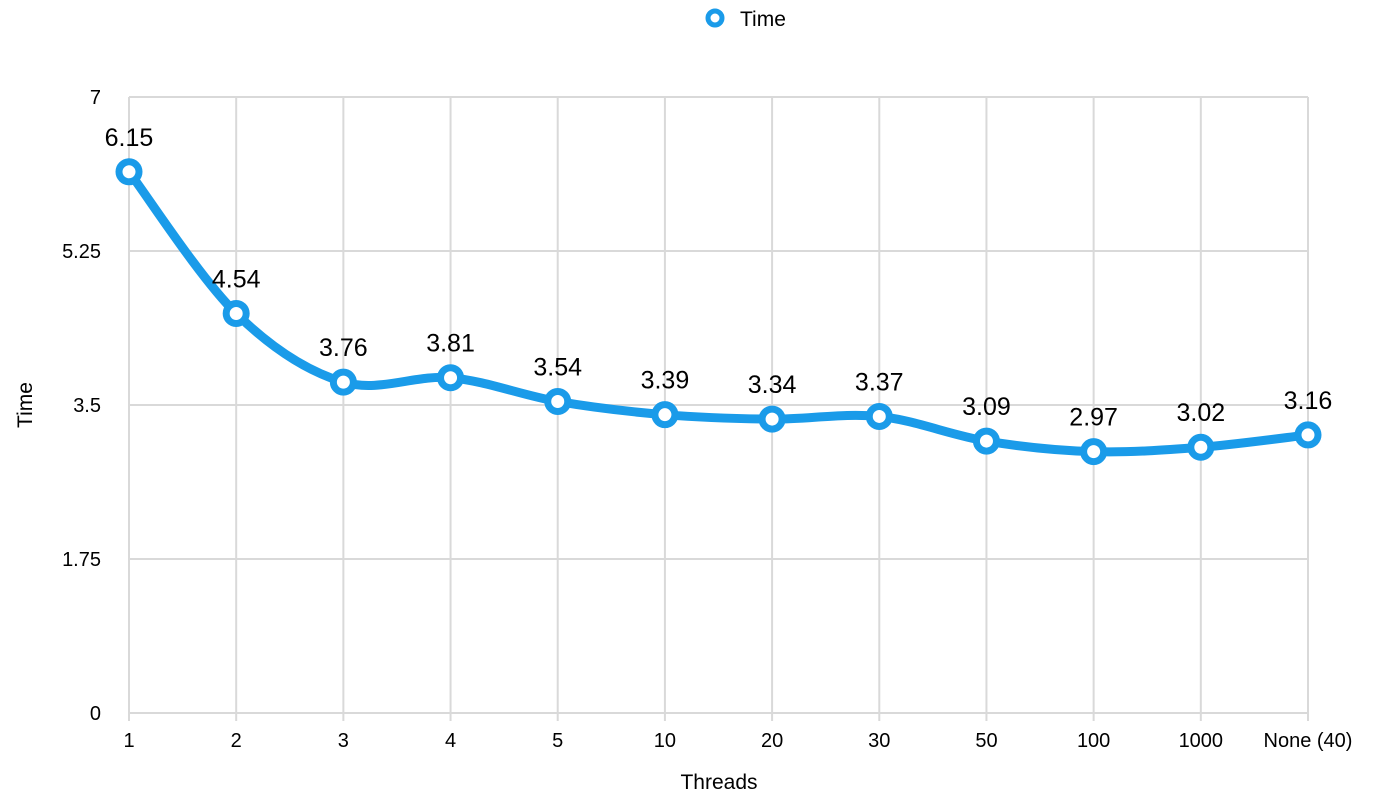 The image size is (1382, 802). What do you see at coordinates (665, 741) in the screenshot?
I see `x-tick-label: 10` at bounding box center [665, 741].